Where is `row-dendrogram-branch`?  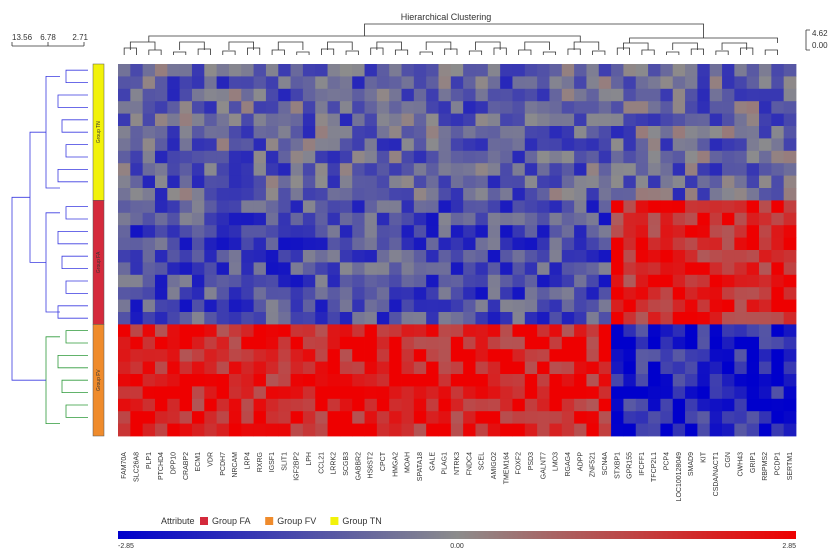
row-dendrogram-branch is located at coordinates (76, 337).